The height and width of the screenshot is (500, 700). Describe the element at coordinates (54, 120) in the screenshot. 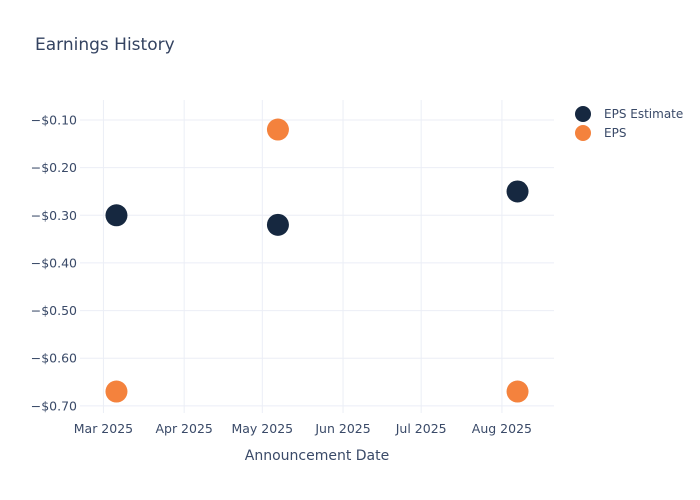

I see `y-tick-label: −$0.10` at that location.